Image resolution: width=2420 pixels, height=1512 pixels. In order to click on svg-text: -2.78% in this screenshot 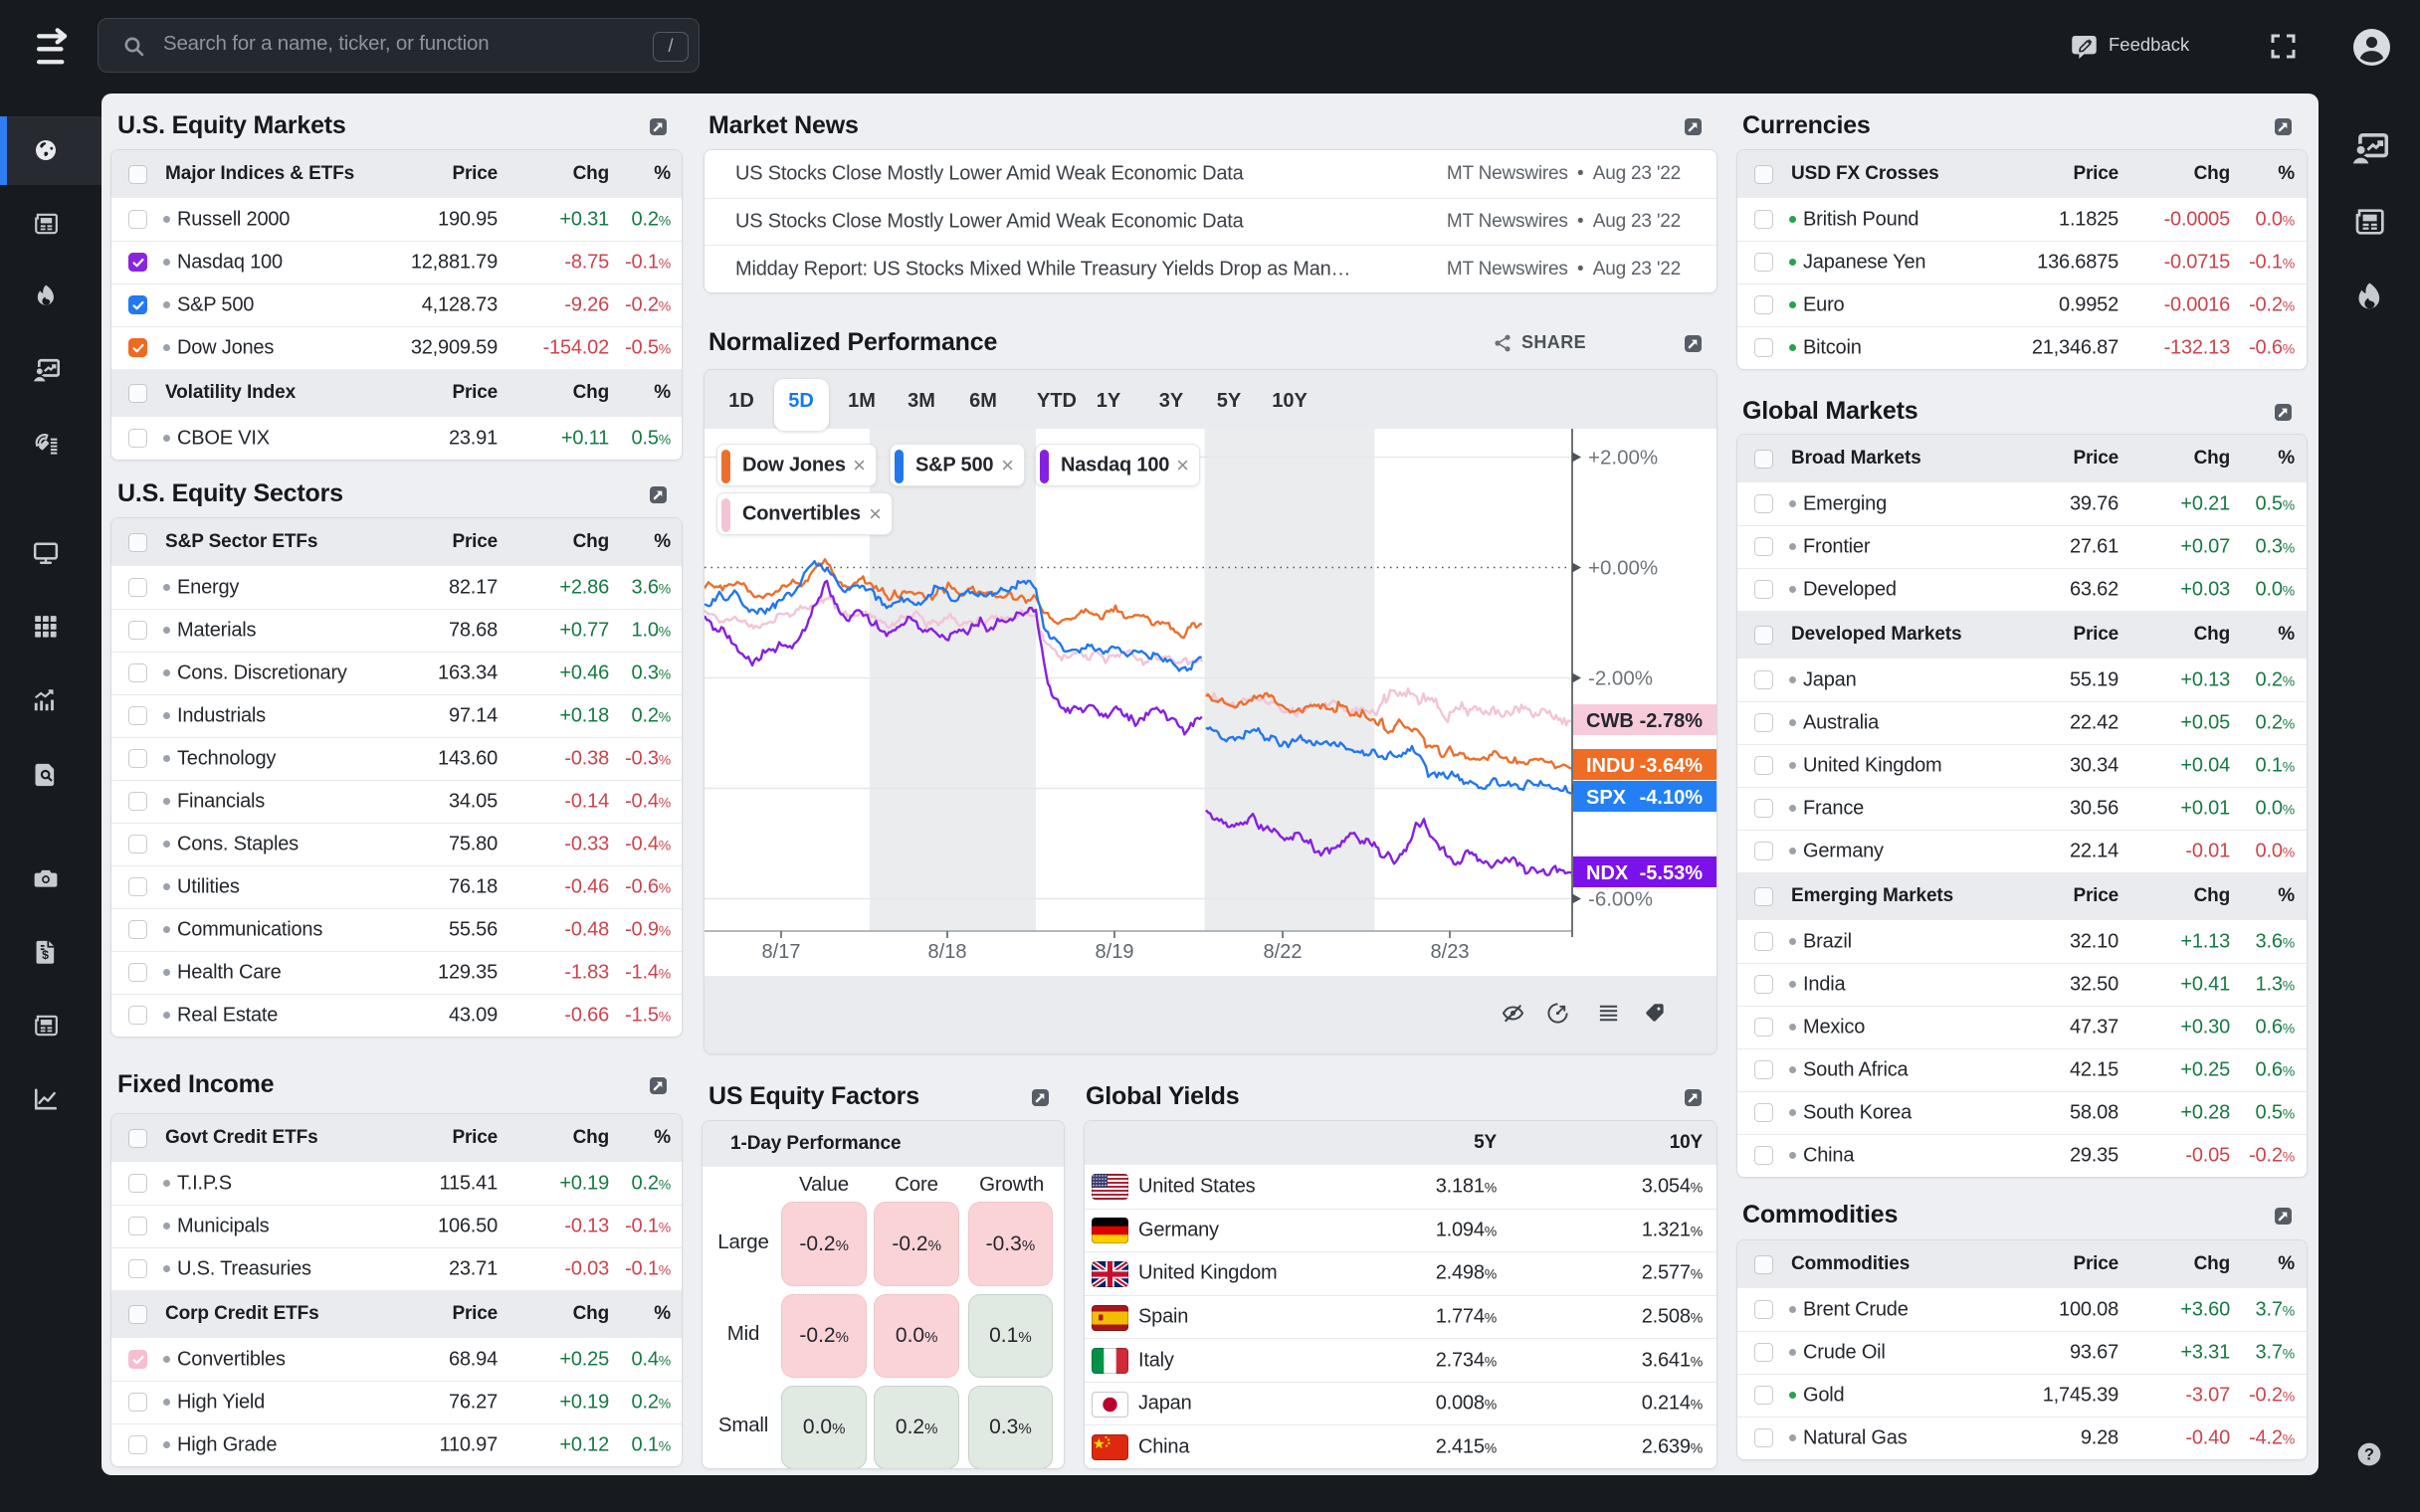, I will do `click(1672, 721)`.